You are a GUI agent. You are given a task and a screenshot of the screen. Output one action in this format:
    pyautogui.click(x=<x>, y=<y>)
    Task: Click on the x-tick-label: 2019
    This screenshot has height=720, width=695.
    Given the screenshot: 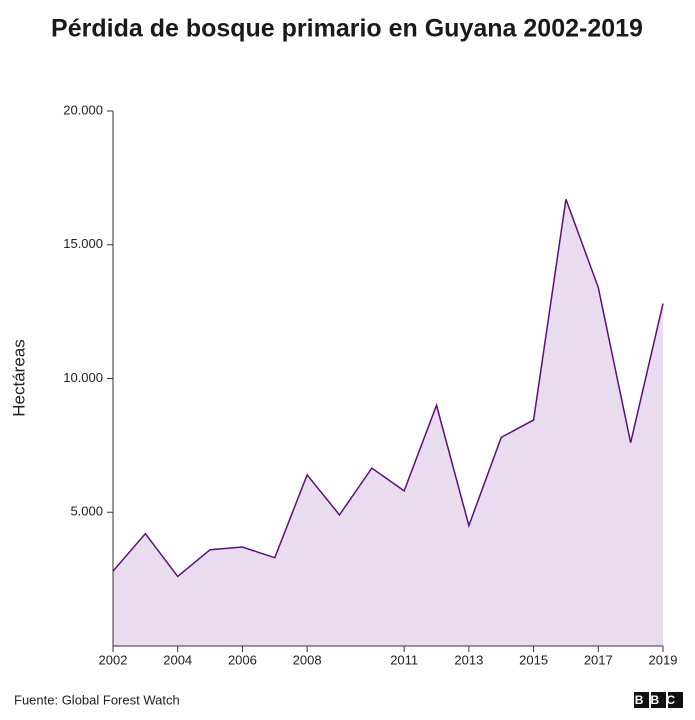 What is the action you would take?
    pyautogui.click(x=663, y=659)
    